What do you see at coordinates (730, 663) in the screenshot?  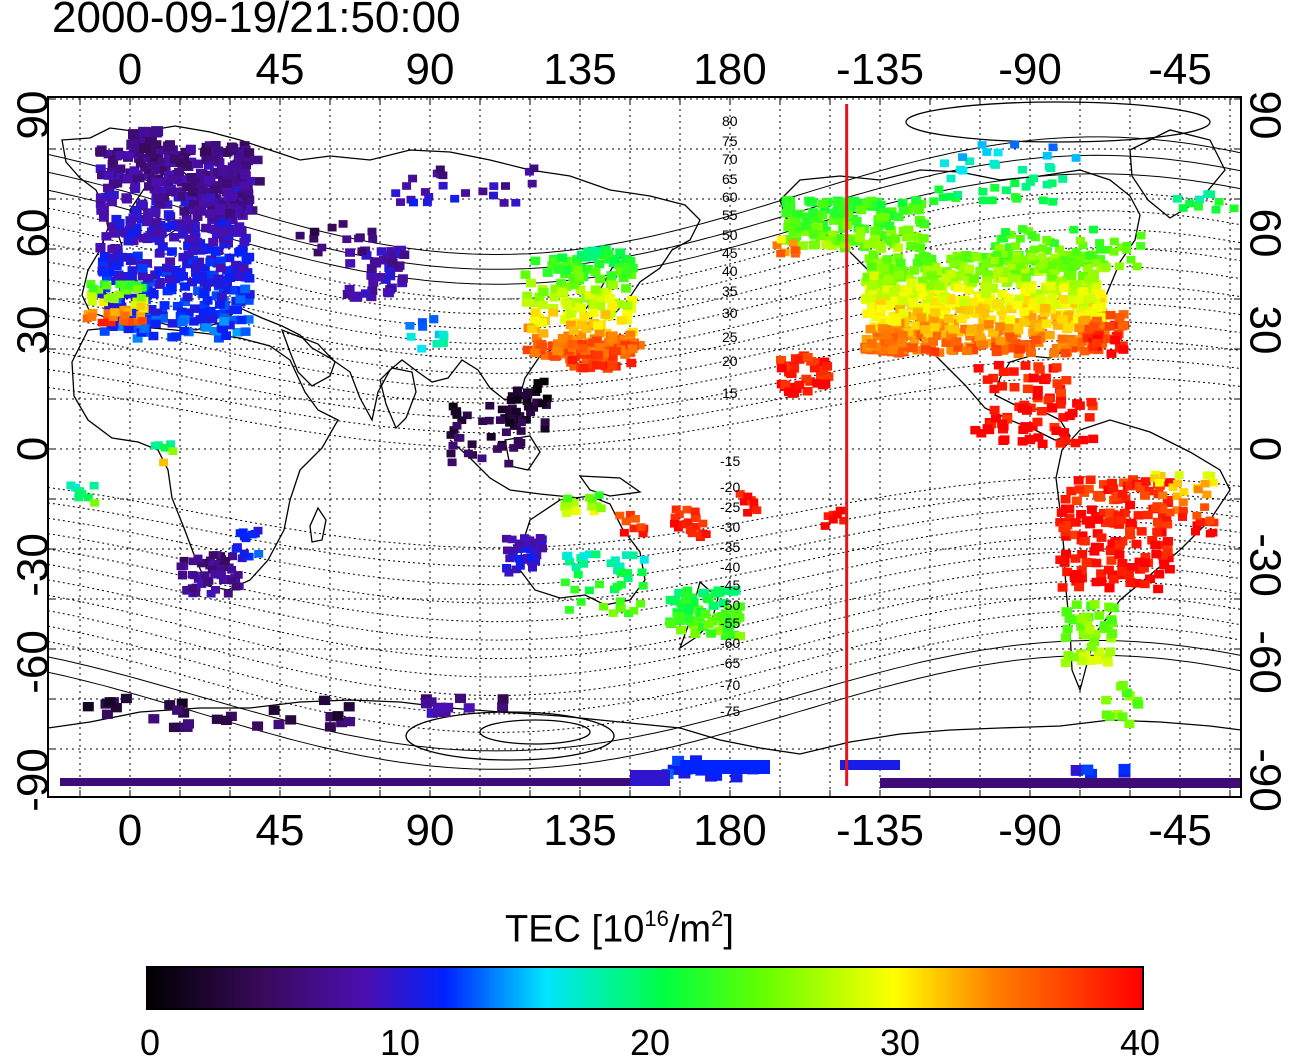 I see `contour-label: -65` at bounding box center [730, 663].